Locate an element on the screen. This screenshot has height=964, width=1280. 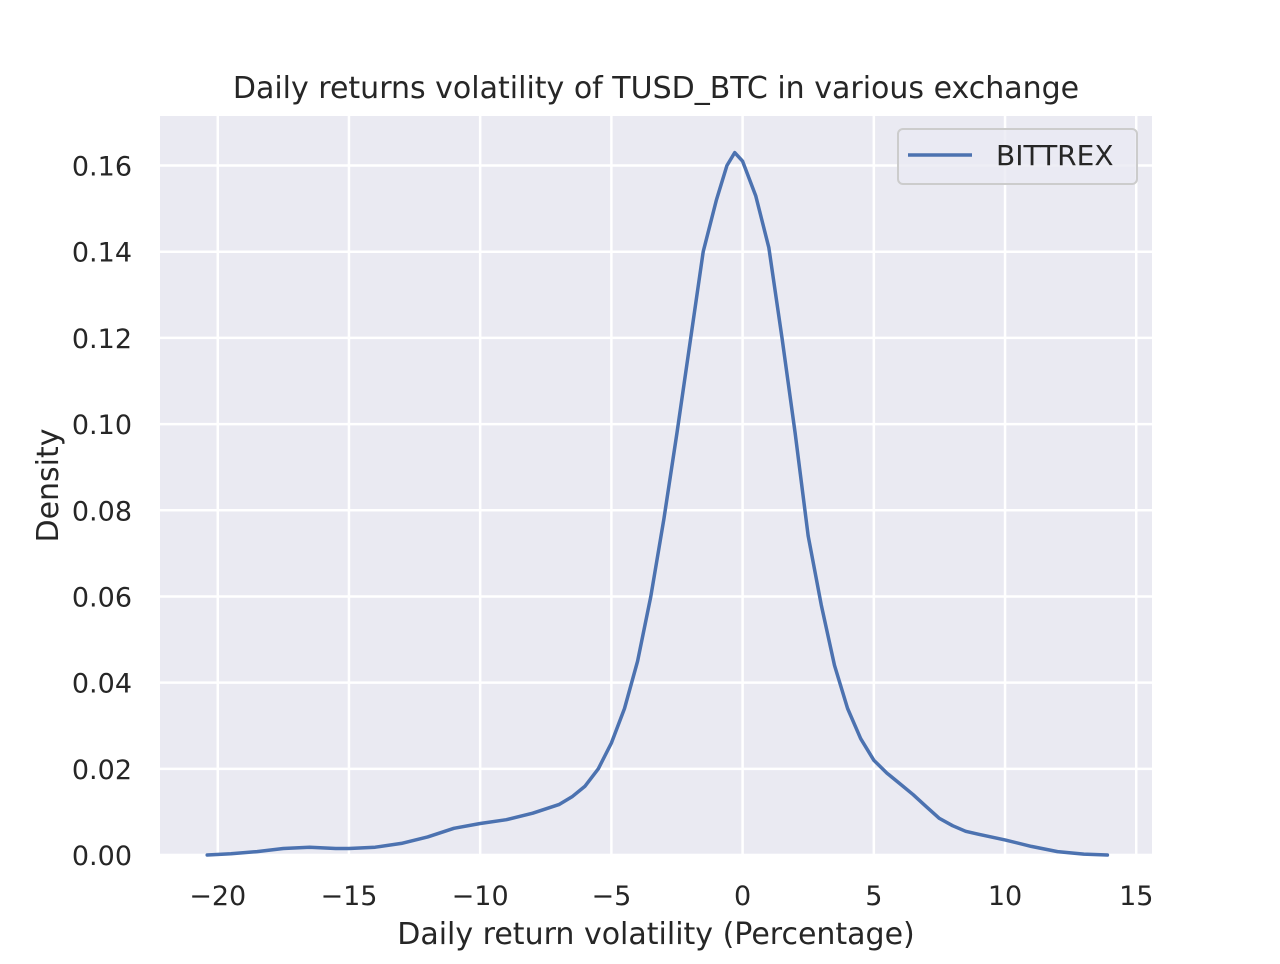
y-tick-label: 0.06 is located at coordinates (102, 597).